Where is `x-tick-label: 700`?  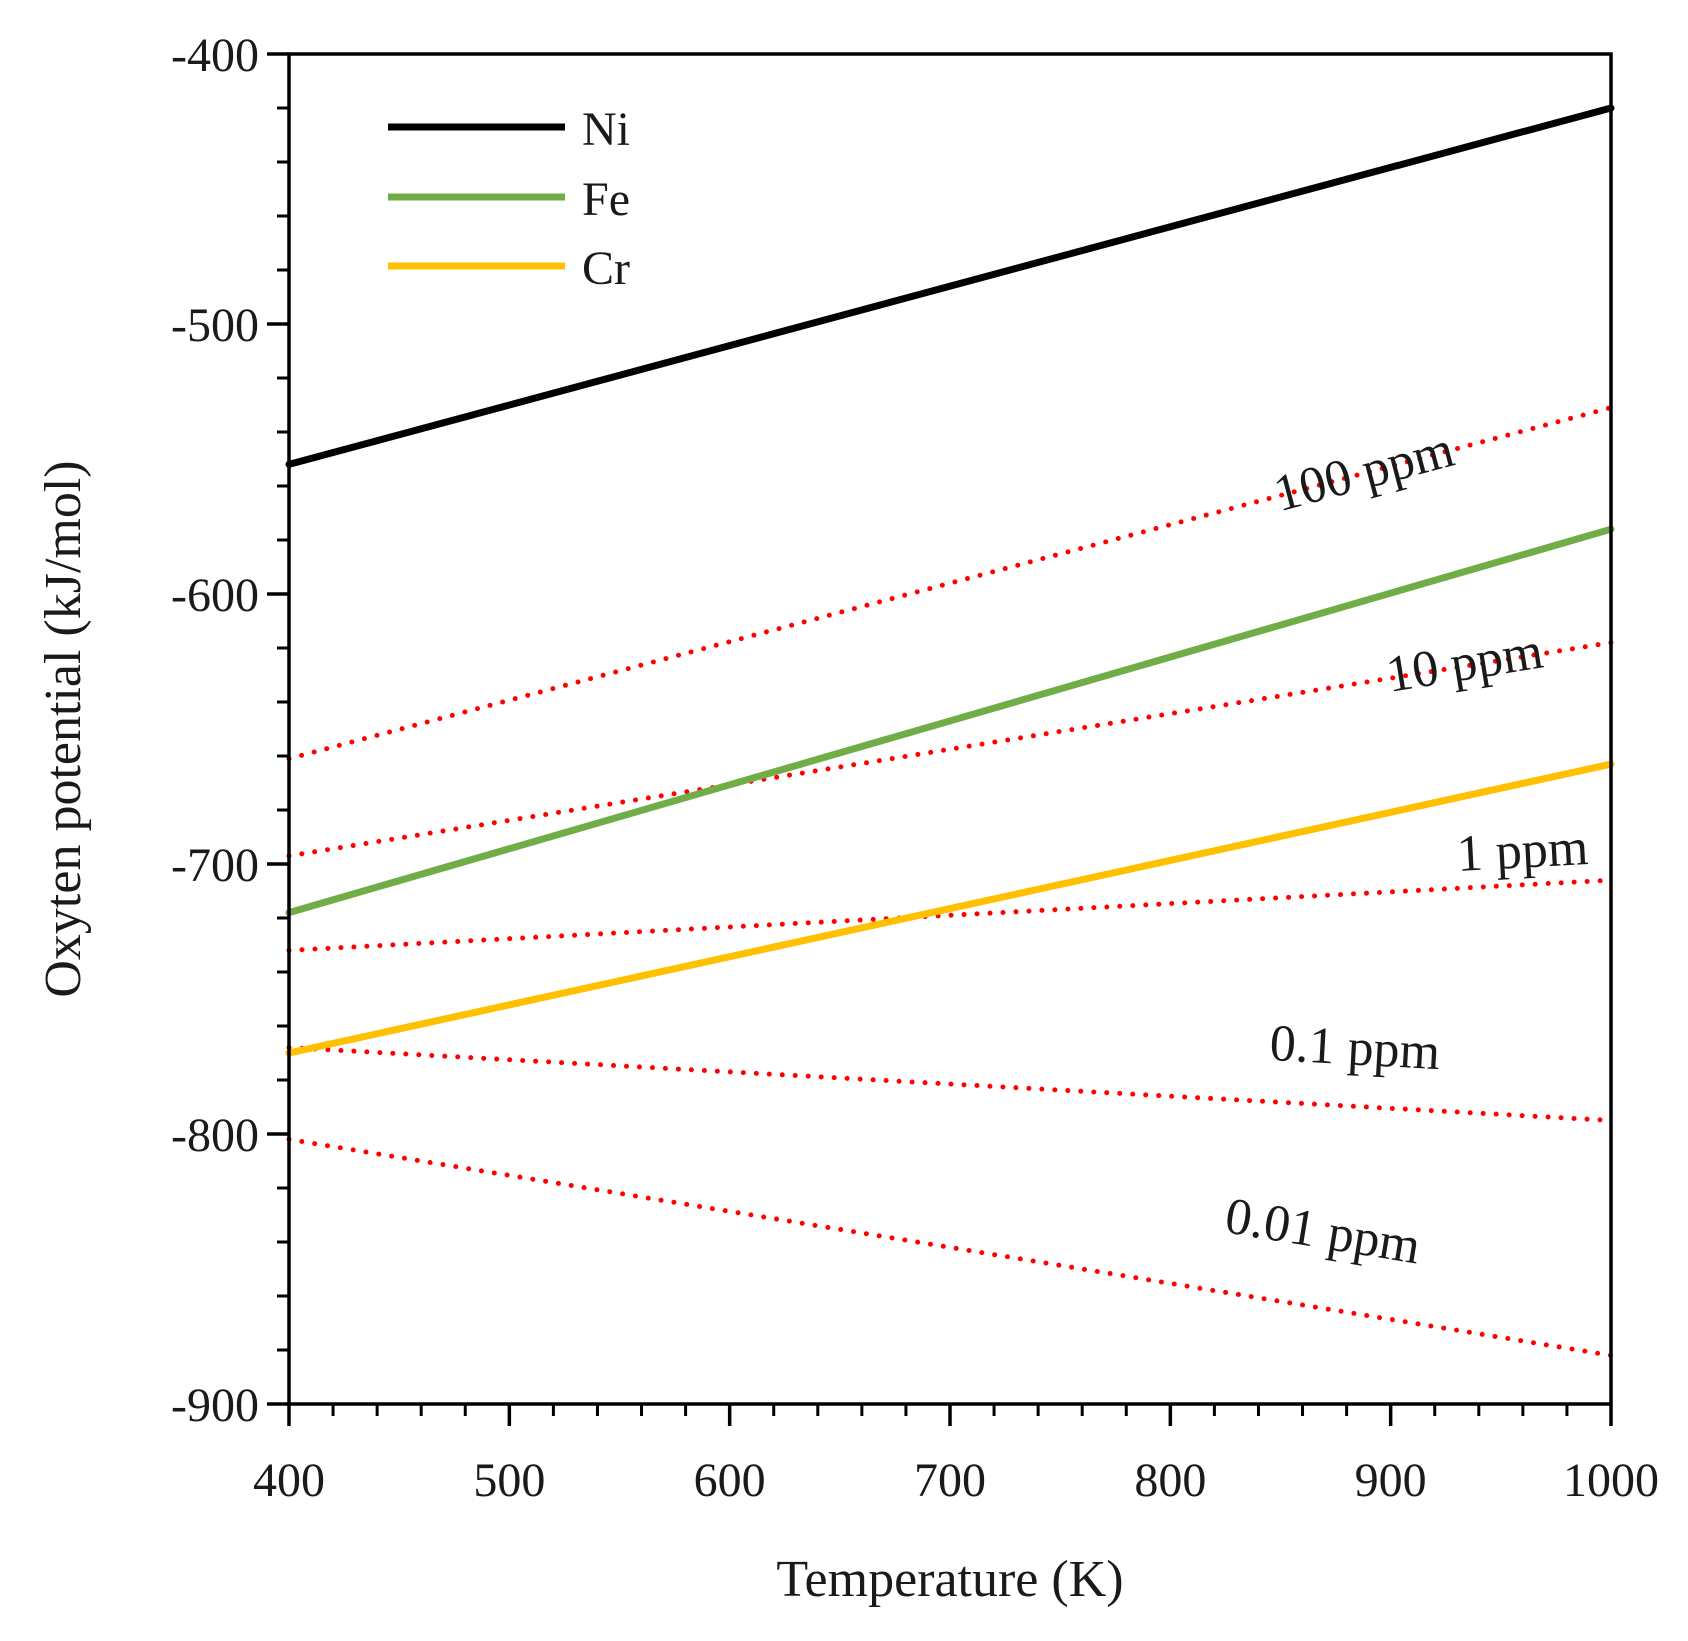 x-tick-label: 700 is located at coordinates (950, 1480).